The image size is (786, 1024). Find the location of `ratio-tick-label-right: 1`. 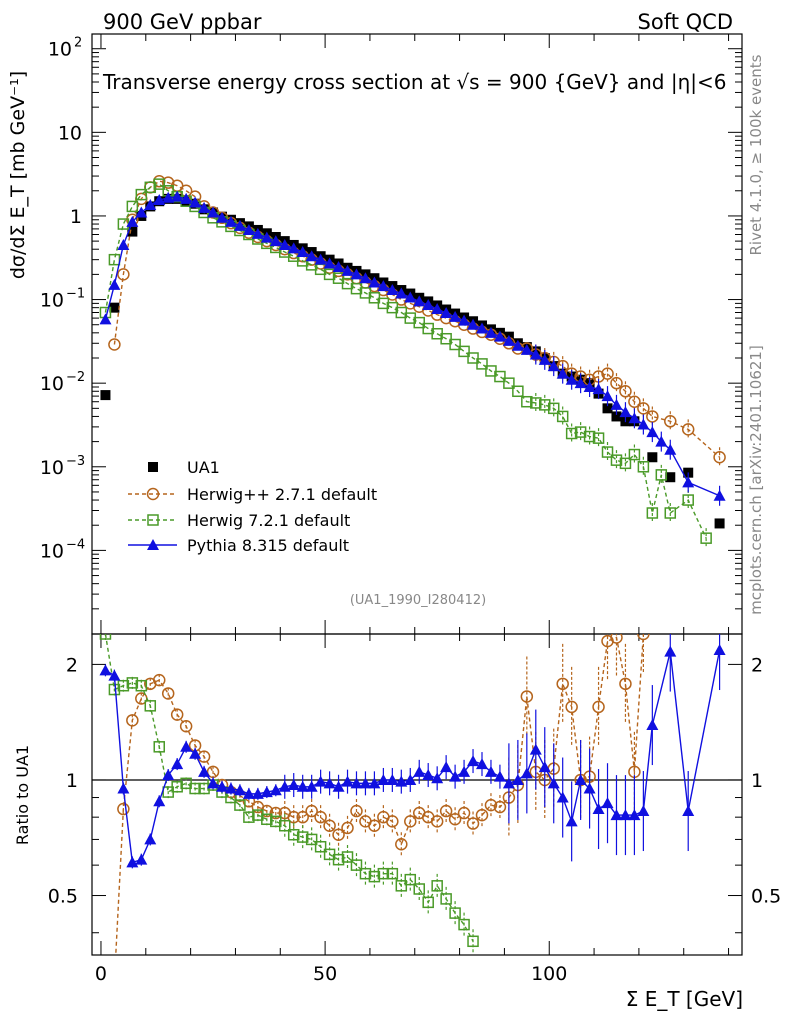

ratio-tick-label-right: 1 is located at coordinates (757, 781).